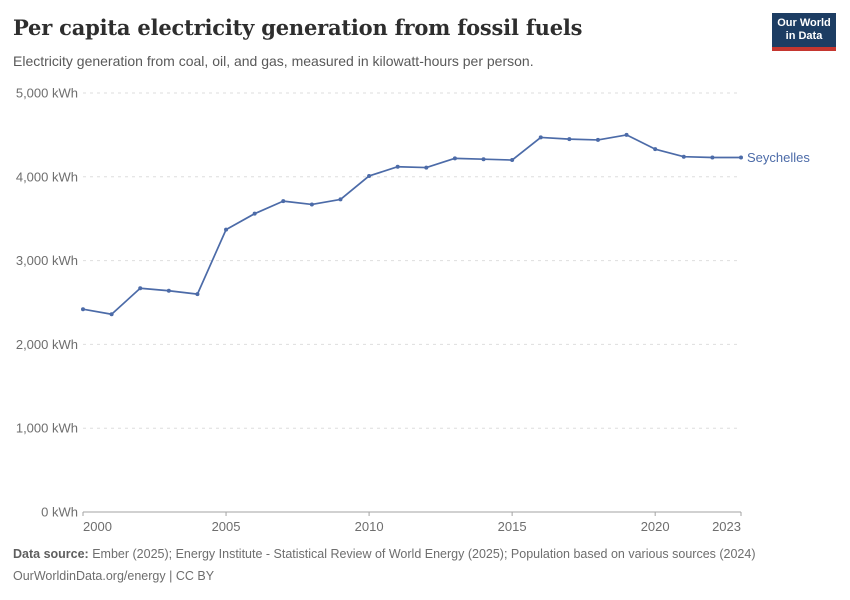 The image size is (850, 600). What do you see at coordinates (804, 36) in the screenshot?
I see `owid-logo-line2: in Data` at bounding box center [804, 36].